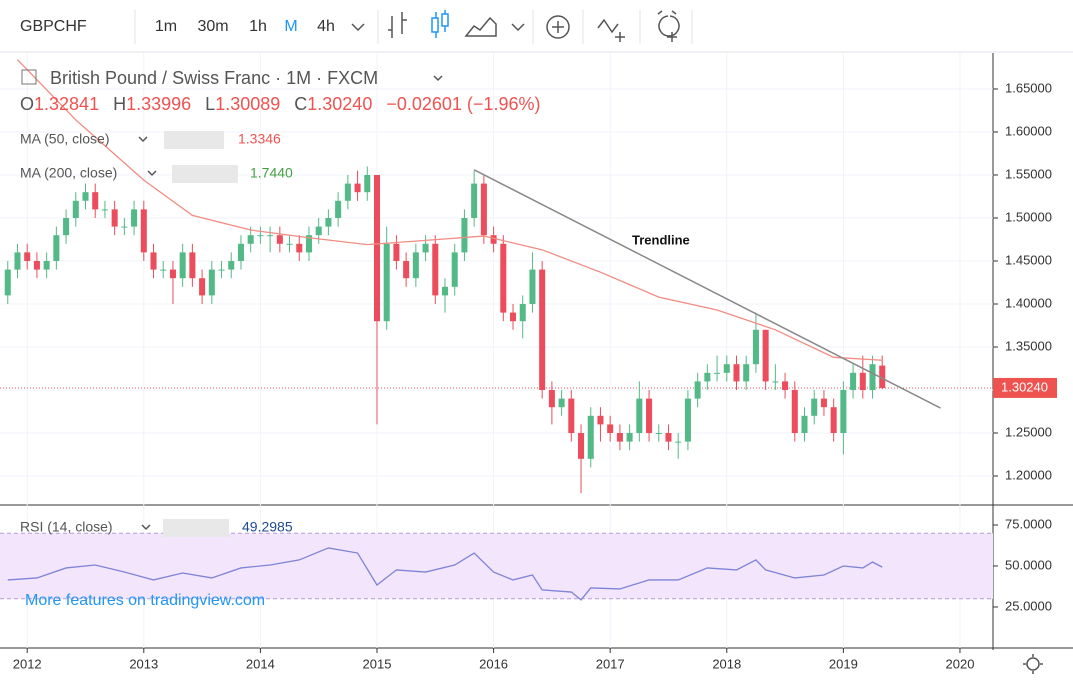 This screenshot has width=1073, height=686. What do you see at coordinates (64, 139) in the screenshot?
I see `ma50-legend: MA (50, close)` at bounding box center [64, 139].